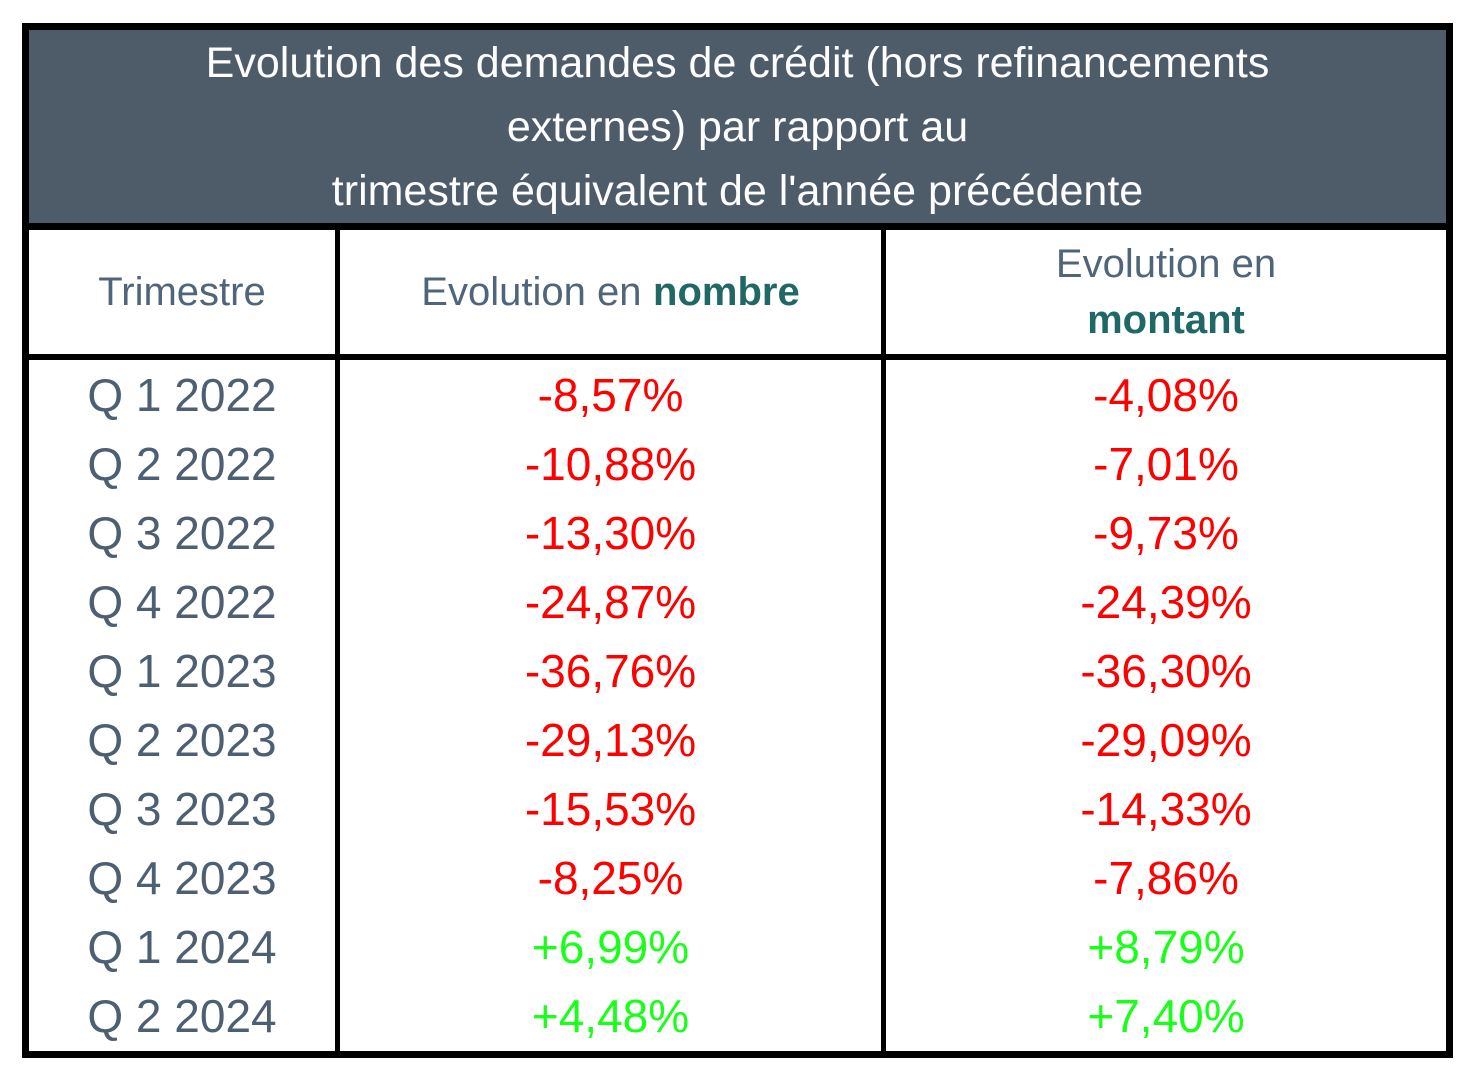  Describe the element at coordinates (1166, 878) in the screenshot. I see `row-7-montant-value: -7,86%` at that location.